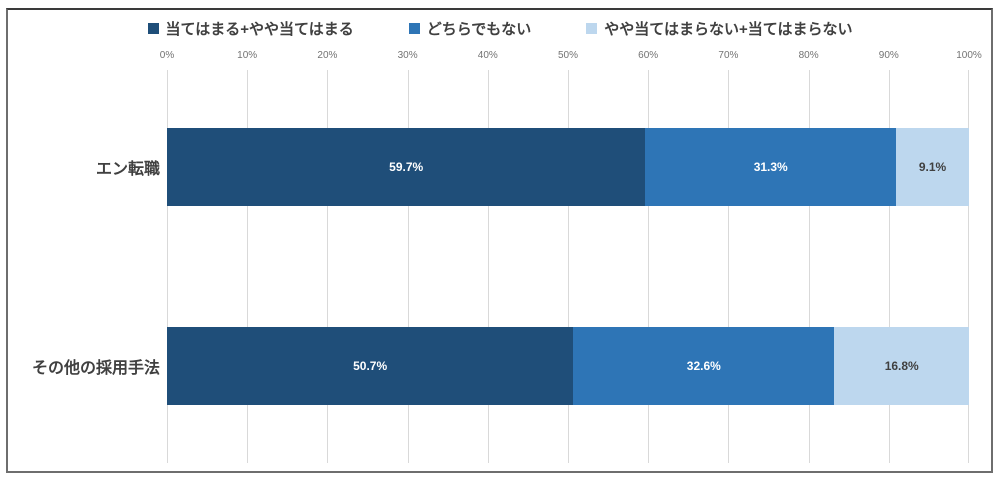 The height and width of the screenshot is (485, 1000). I want to click on bar-value-label: 16.8%, so click(901, 366).